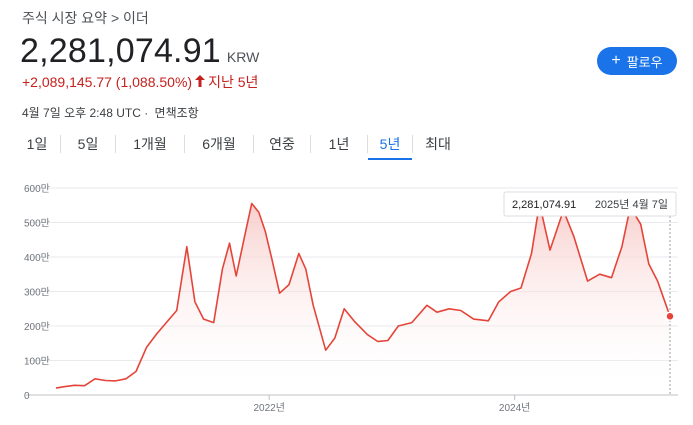  Describe the element at coordinates (219, 144) in the screenshot. I see `tab-6m: 6개월` at that location.